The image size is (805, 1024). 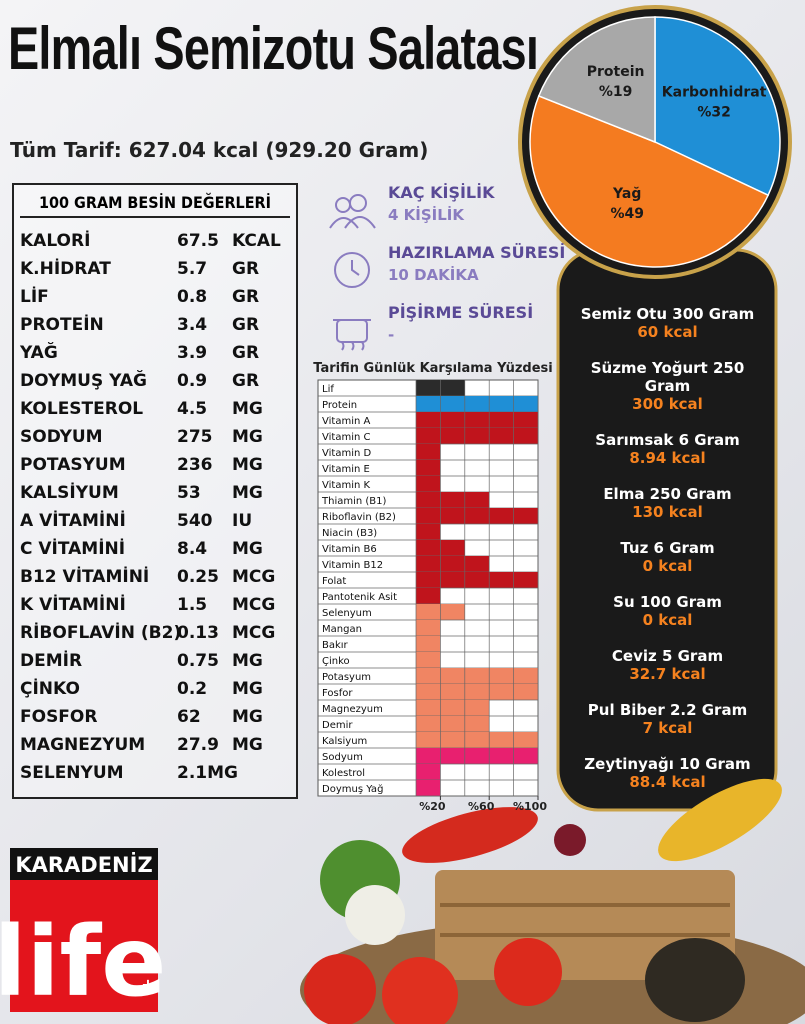 What do you see at coordinates (334, 581) in the screenshot?
I see `bar-category-label: Folat` at bounding box center [334, 581].